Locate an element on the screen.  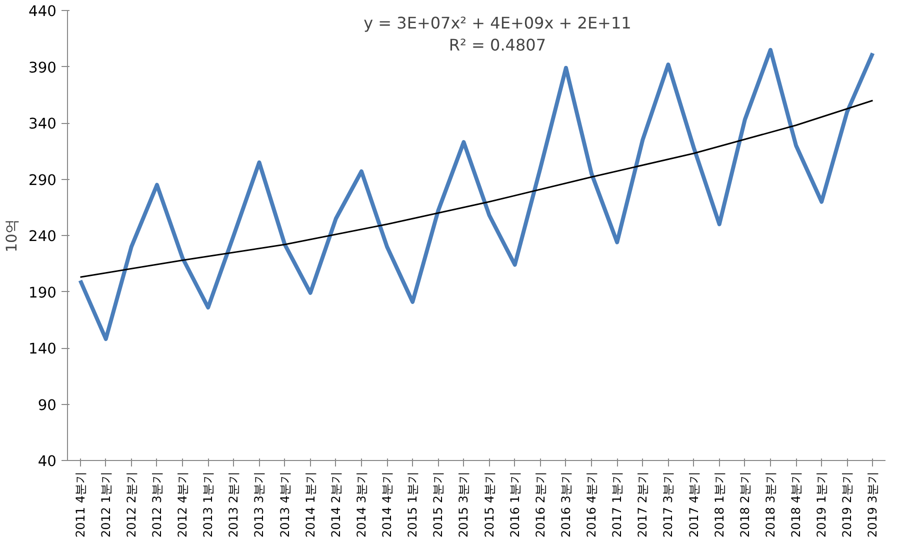
x-tick-label: 2016 3분기 is located at coordinates (565, 504).